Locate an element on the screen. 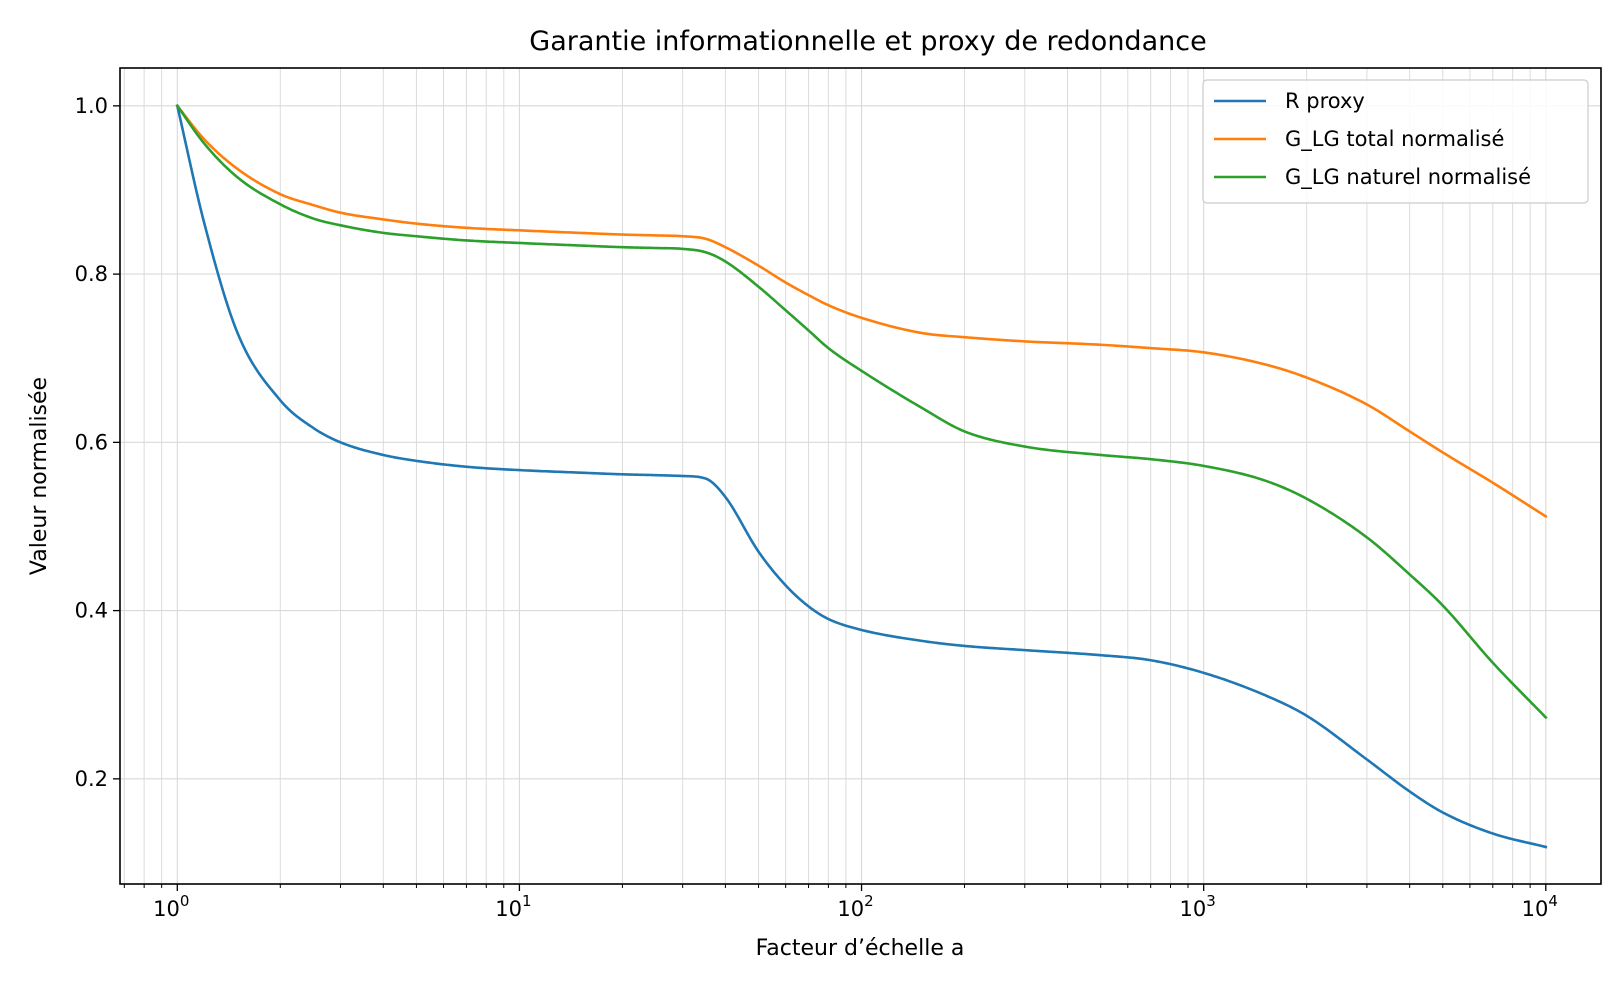  legend-label: R proxy is located at coordinates (1325, 101).